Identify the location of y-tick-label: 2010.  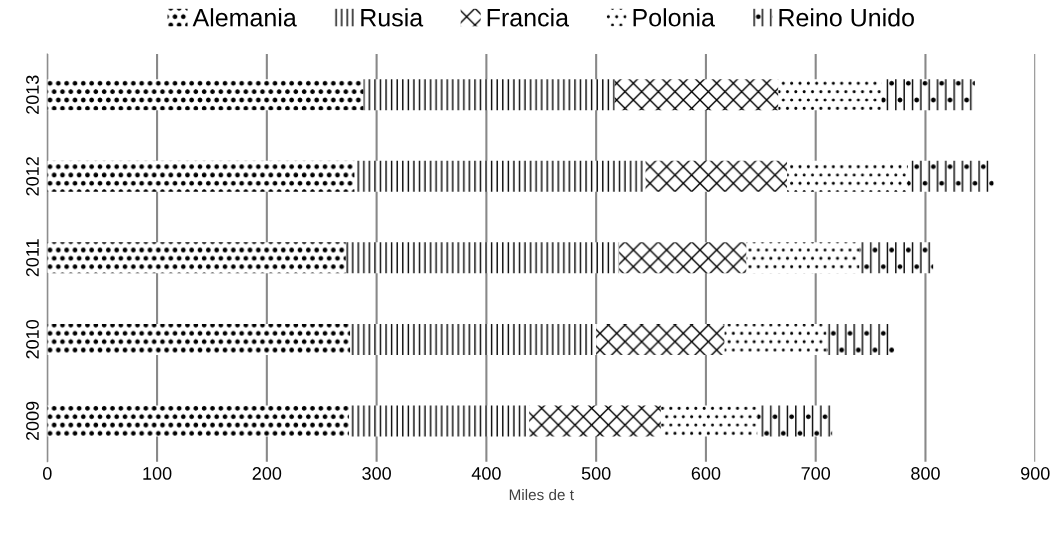
(32, 339).